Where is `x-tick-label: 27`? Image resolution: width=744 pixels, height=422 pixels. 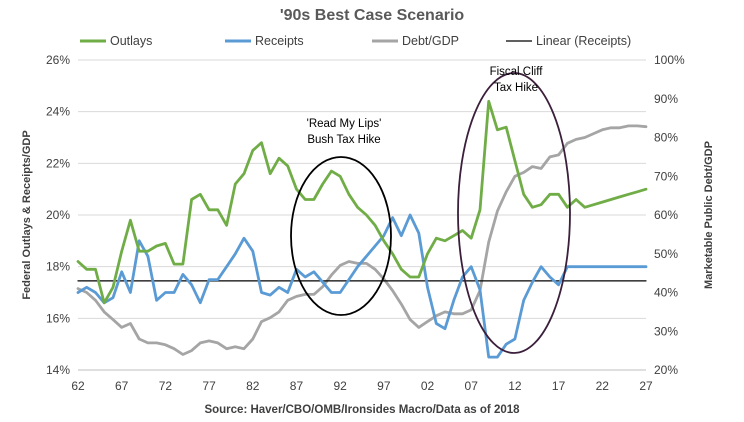 x-tick-label: 27 is located at coordinates (646, 386).